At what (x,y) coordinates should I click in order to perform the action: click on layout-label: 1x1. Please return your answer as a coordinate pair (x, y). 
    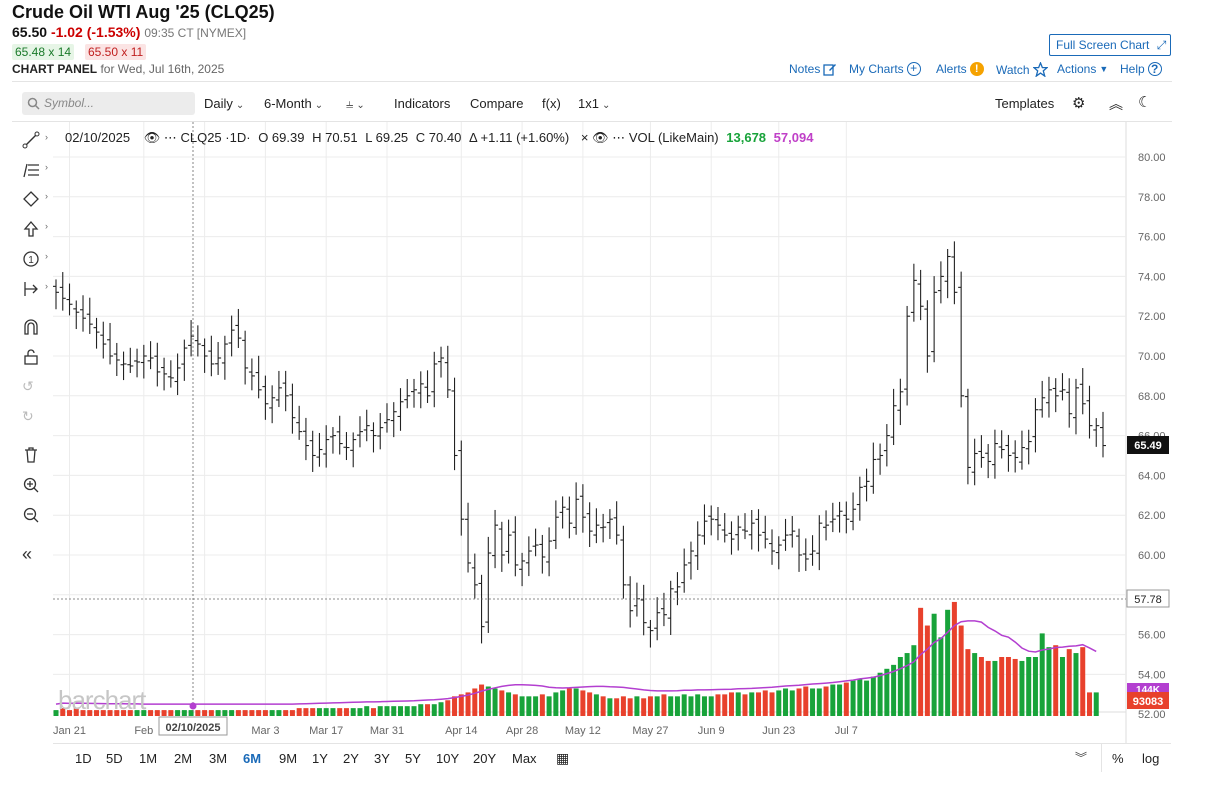
    Looking at the image, I should click on (588, 103).